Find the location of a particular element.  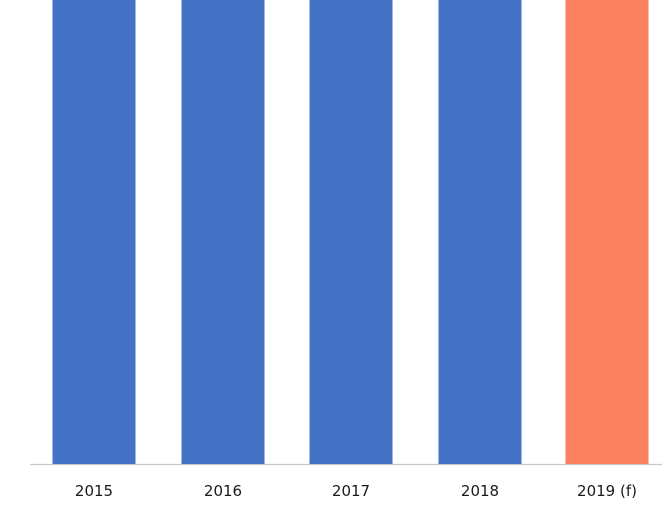

x-tick-label: 2017 is located at coordinates (351, 491).